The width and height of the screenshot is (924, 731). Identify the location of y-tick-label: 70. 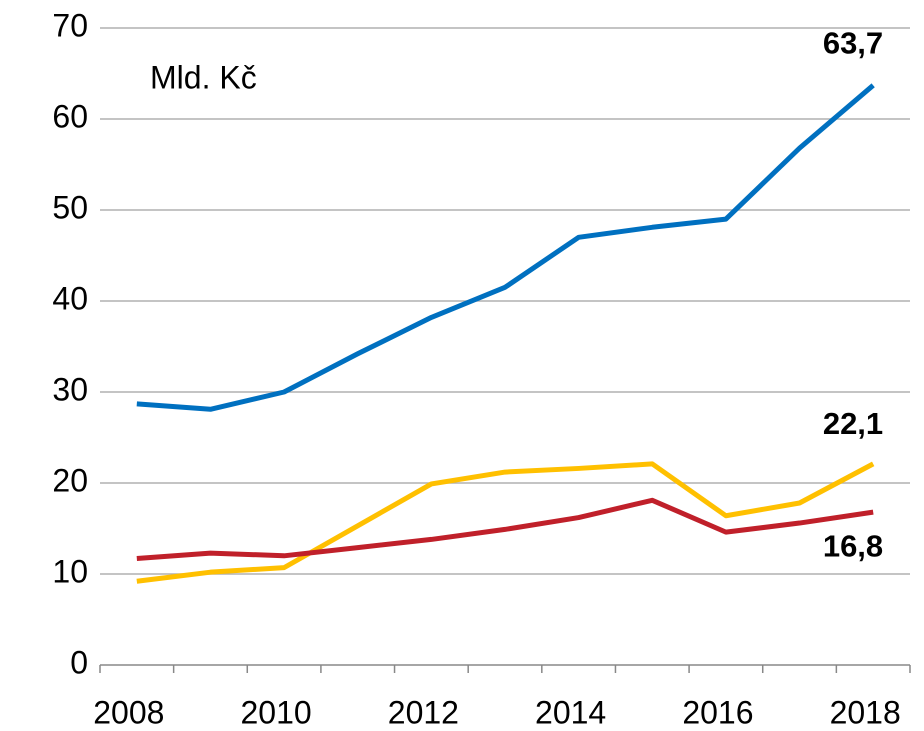
(70, 25).